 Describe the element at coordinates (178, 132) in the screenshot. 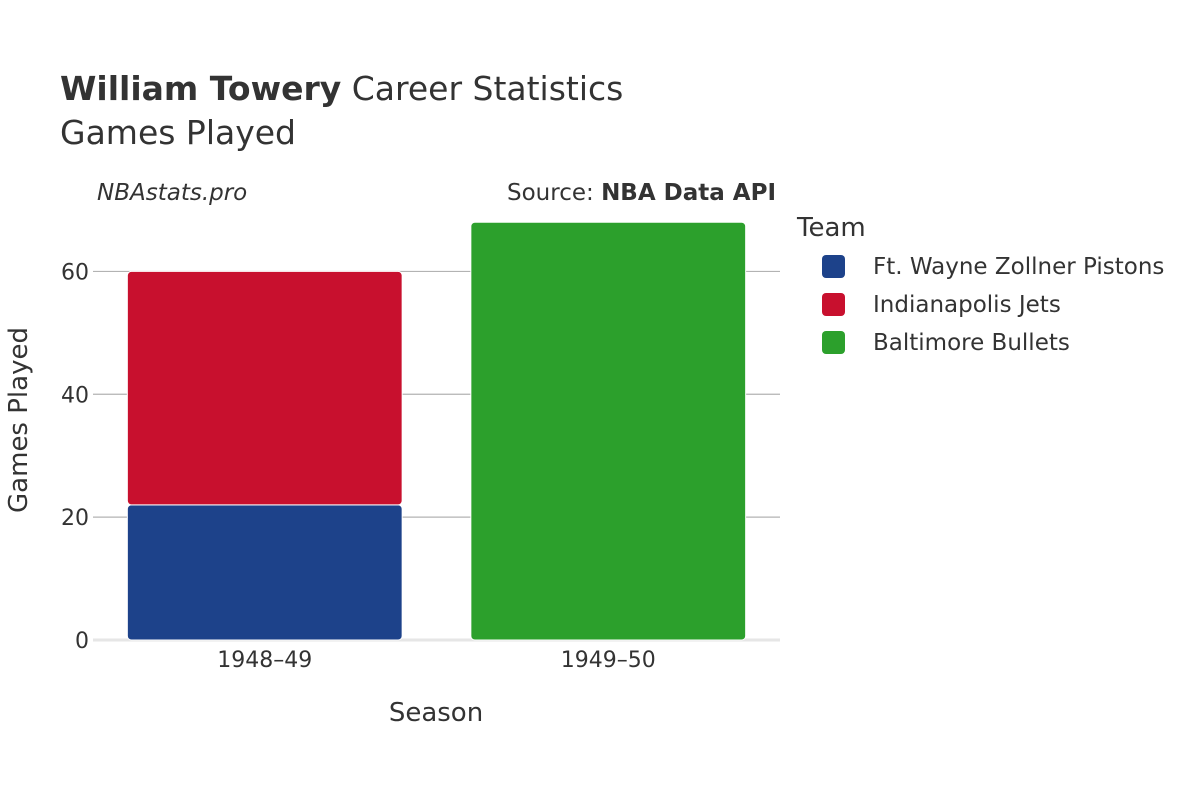

I see `chart-subtitle: Games Played` at that location.